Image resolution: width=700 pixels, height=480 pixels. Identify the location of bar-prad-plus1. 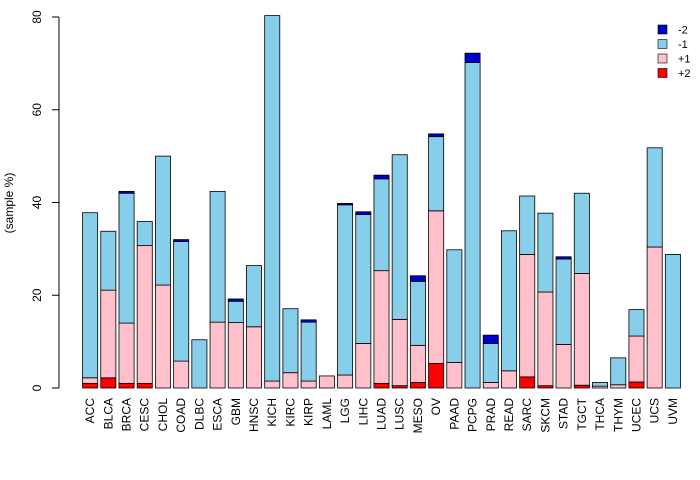
(490, 385).